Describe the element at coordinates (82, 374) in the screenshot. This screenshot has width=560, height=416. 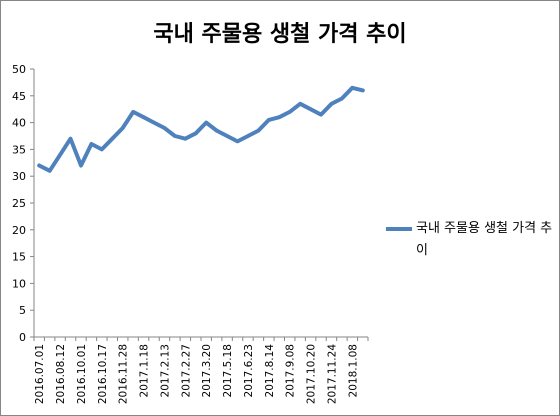
I see `x-tick-label-2: 2016.10.01` at that location.